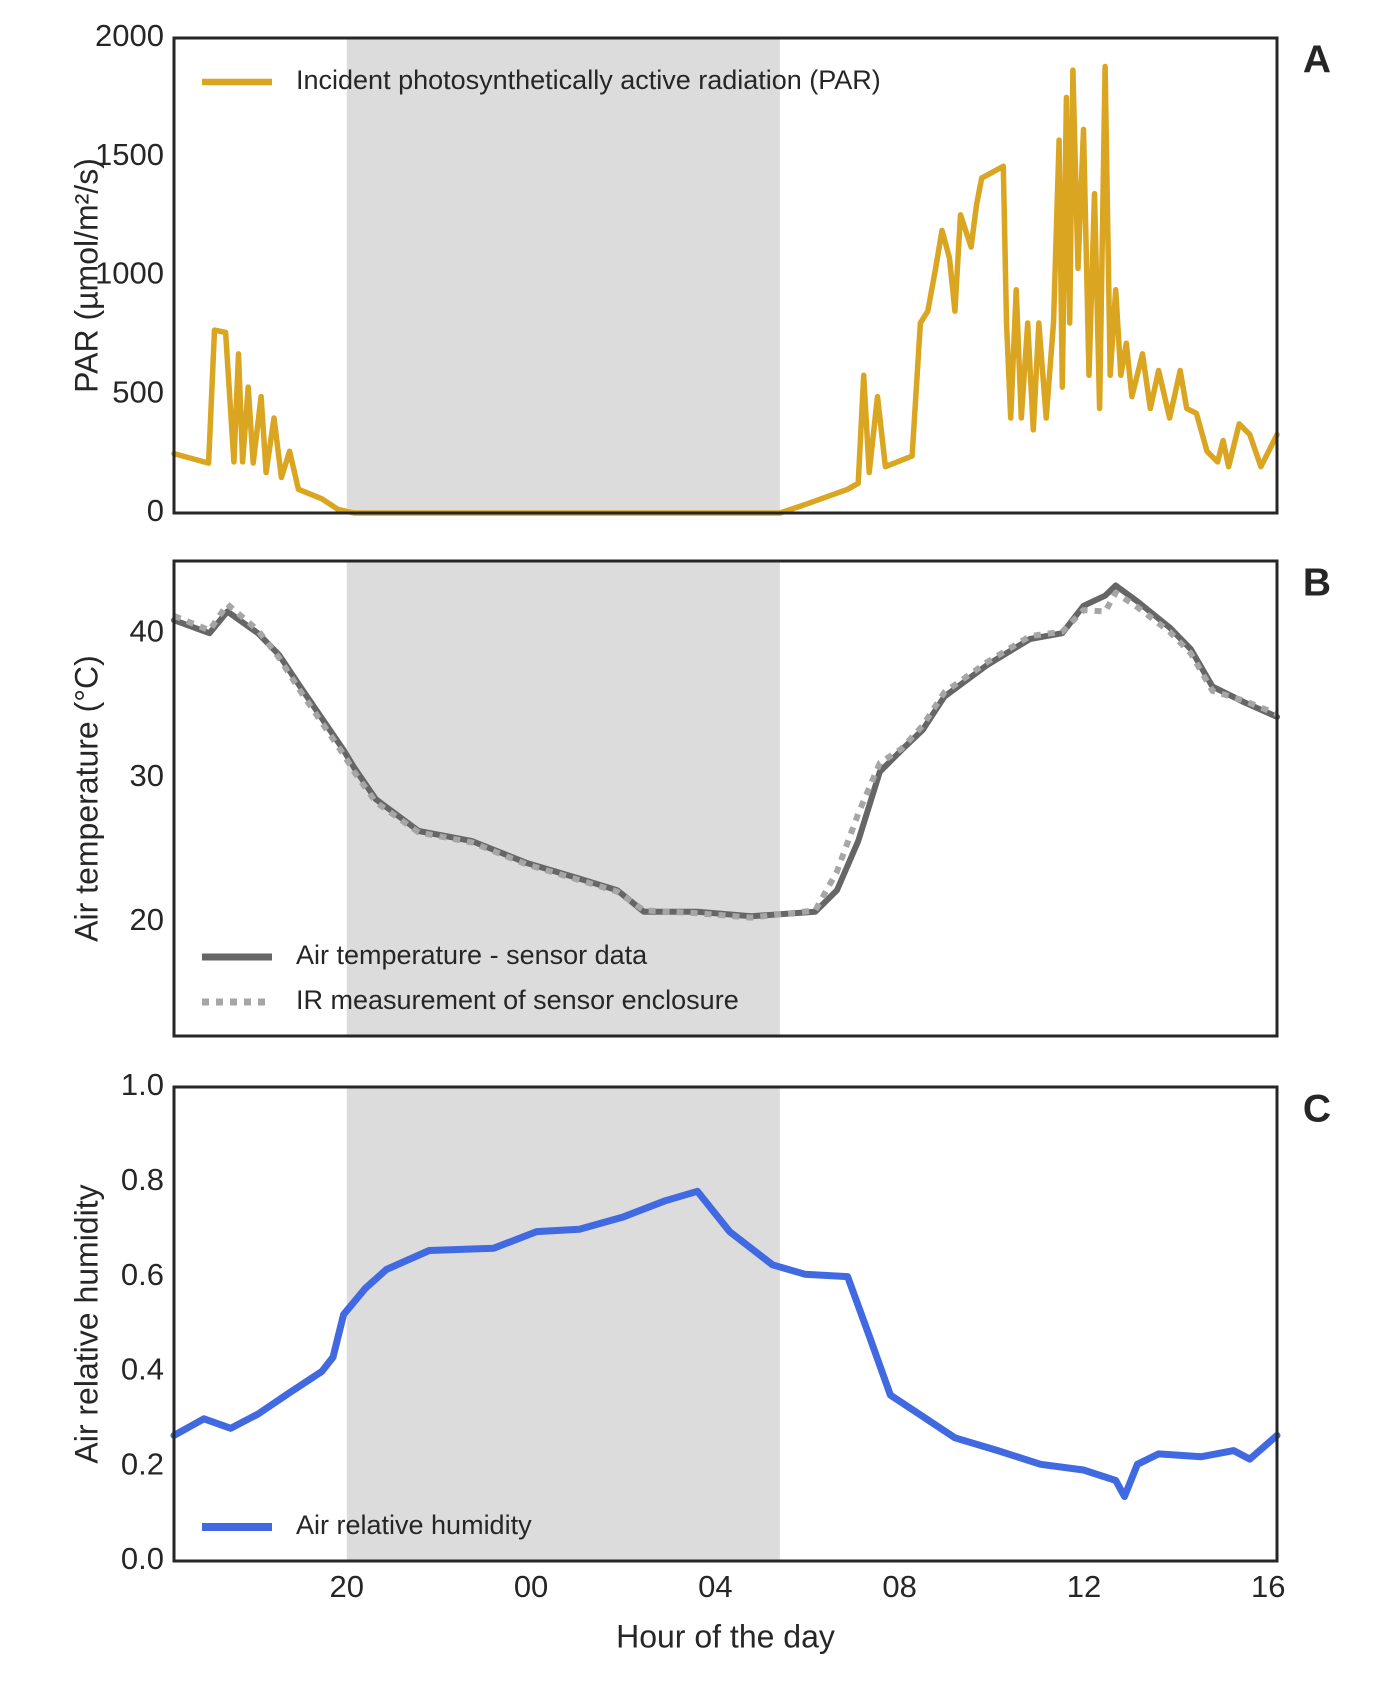 The image size is (1373, 1699). Describe the element at coordinates (86, 1323) in the screenshot. I see `y-axis-label: Air relative humidity` at that location.